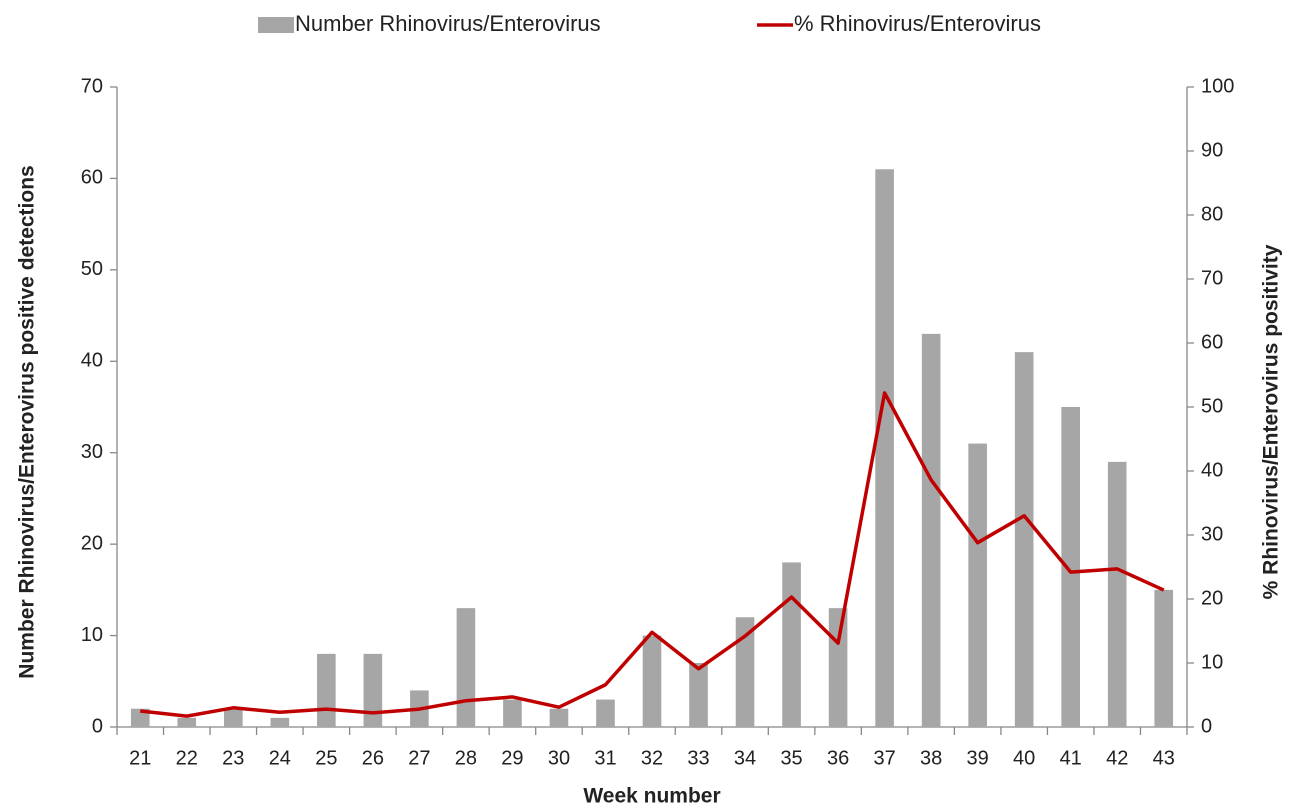 This screenshot has height=809, width=1295. I want to click on x-tick-label: 31, so click(605, 758).